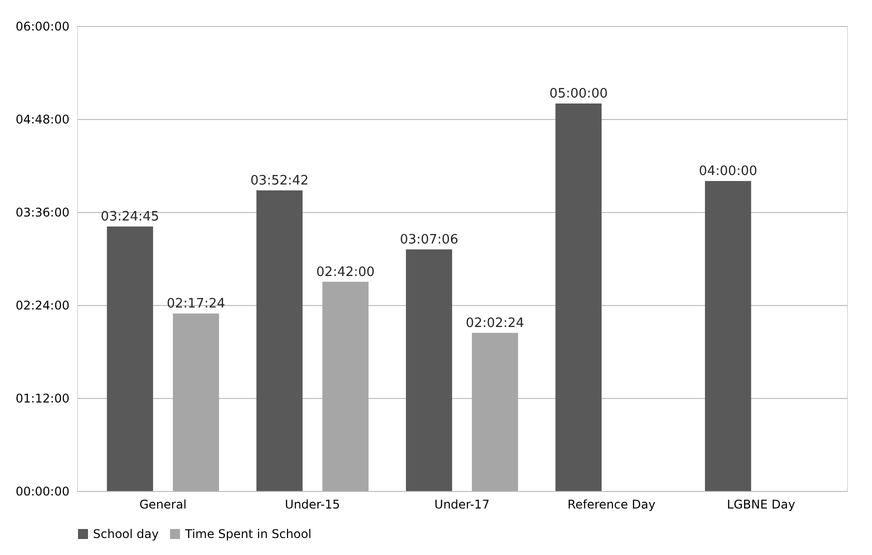 The height and width of the screenshot is (555, 872). I want to click on x-tick-label: General, so click(163, 505).